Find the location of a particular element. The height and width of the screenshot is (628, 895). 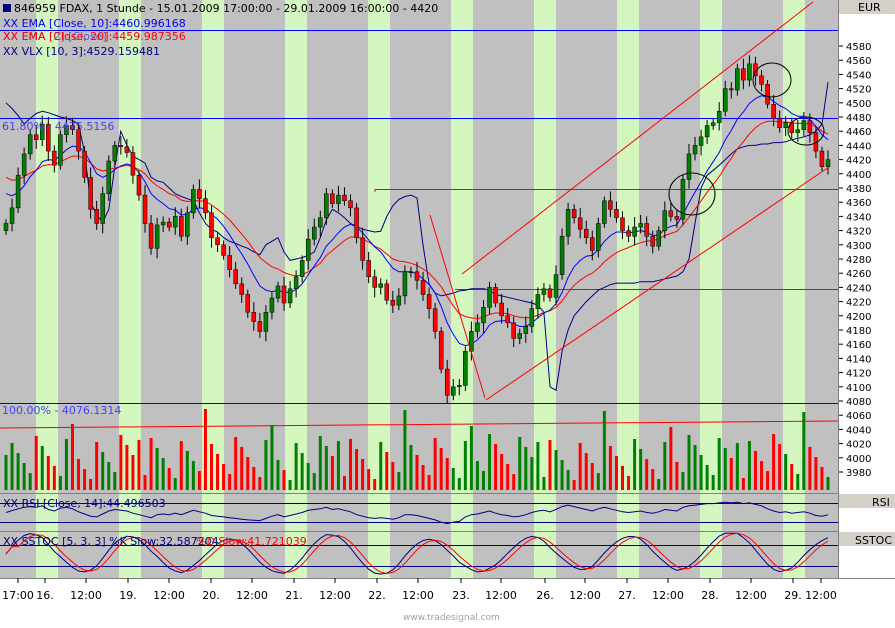

time-tick-label: 28. is located at coordinates (710, 595).